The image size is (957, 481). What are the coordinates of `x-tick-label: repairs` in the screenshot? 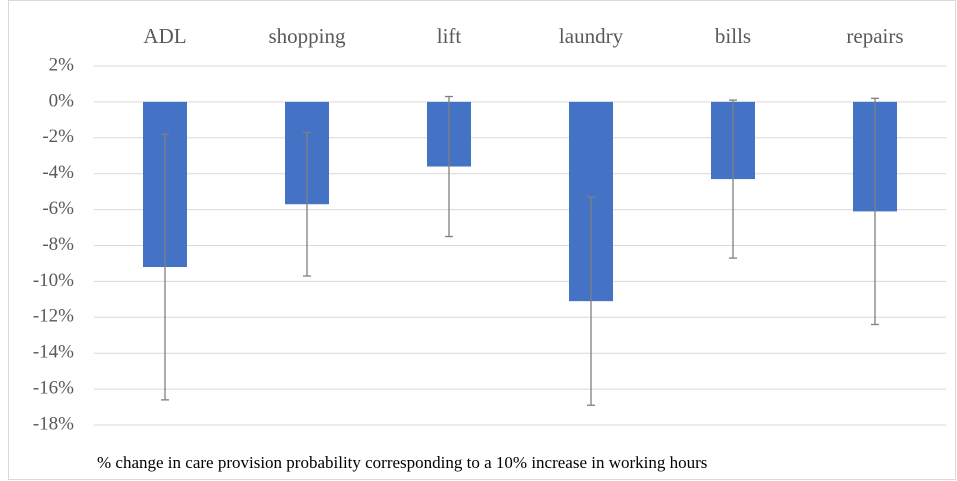 It's located at (874, 36).